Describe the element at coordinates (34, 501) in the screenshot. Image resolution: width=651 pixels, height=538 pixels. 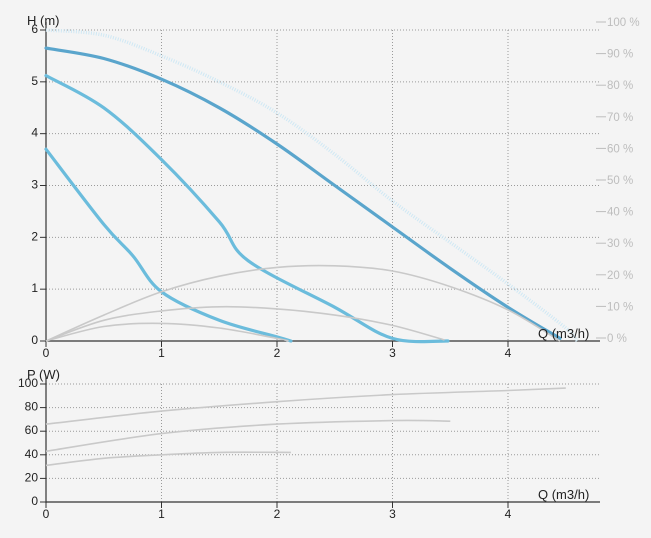
I see `power-y-tick-label: 0` at that location.